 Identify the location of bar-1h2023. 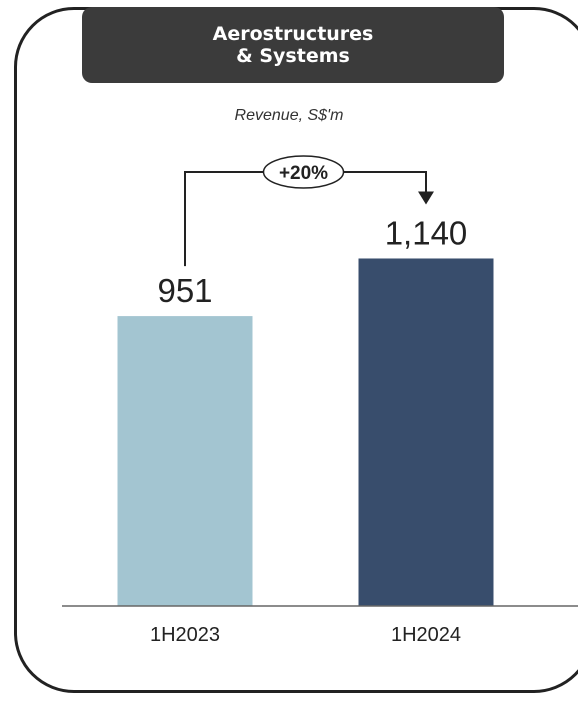
(185, 461).